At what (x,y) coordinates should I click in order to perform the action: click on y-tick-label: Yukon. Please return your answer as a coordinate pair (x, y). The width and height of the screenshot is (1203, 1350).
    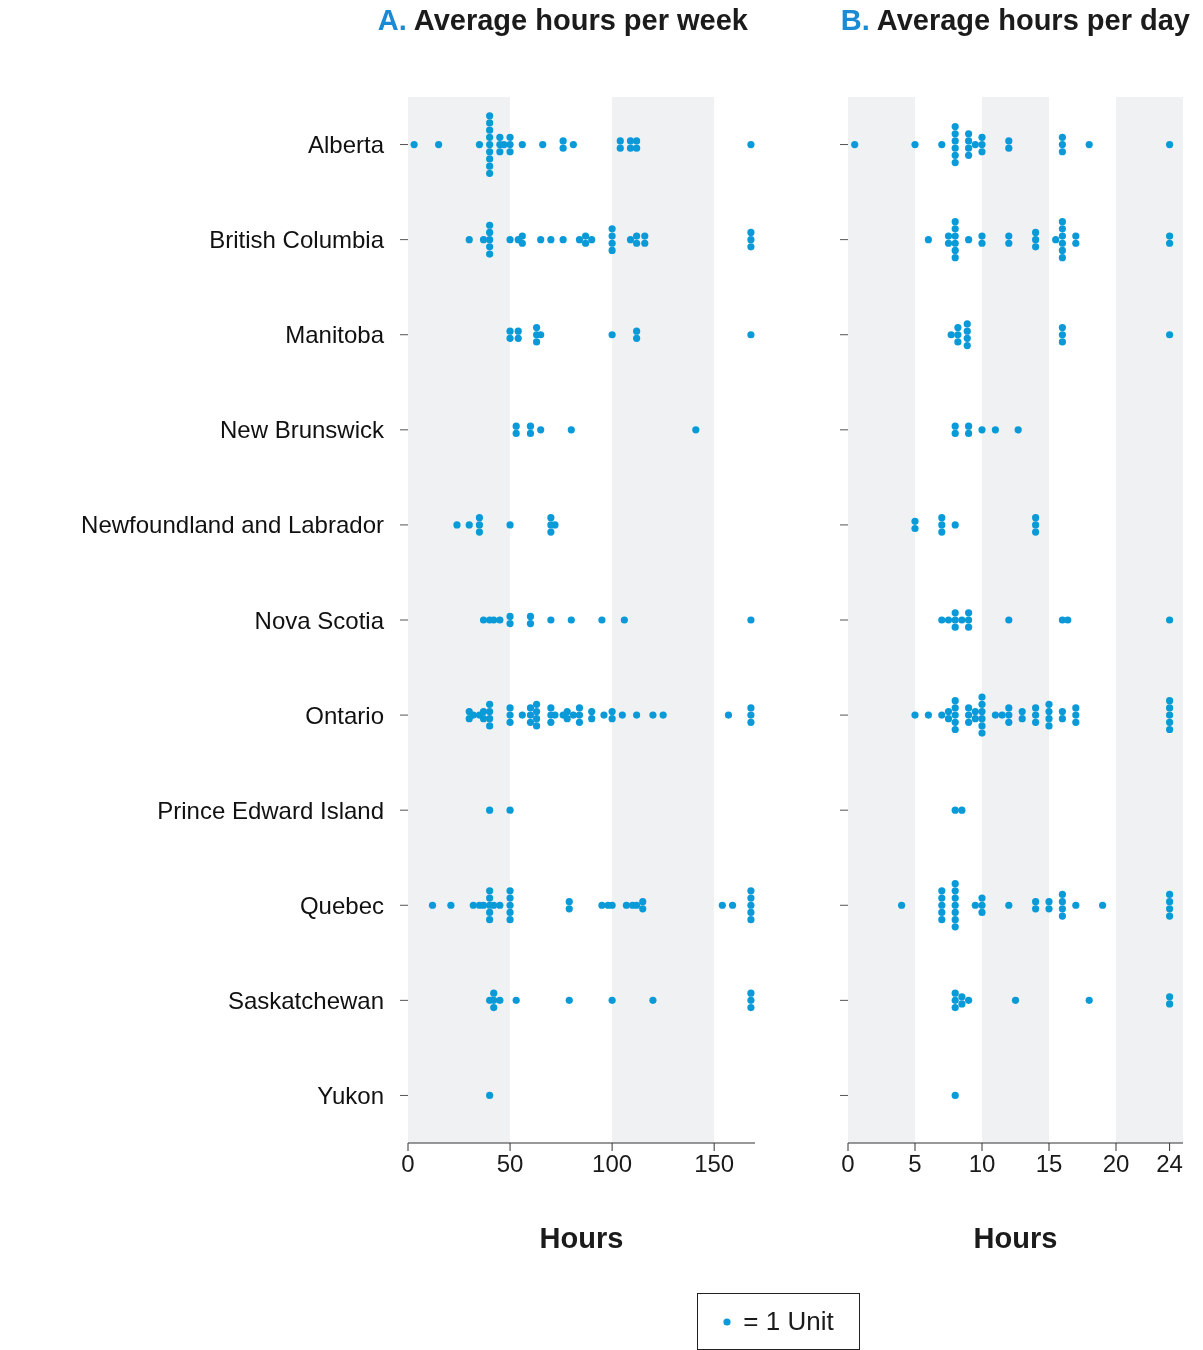
    Looking at the image, I should click on (350, 1095).